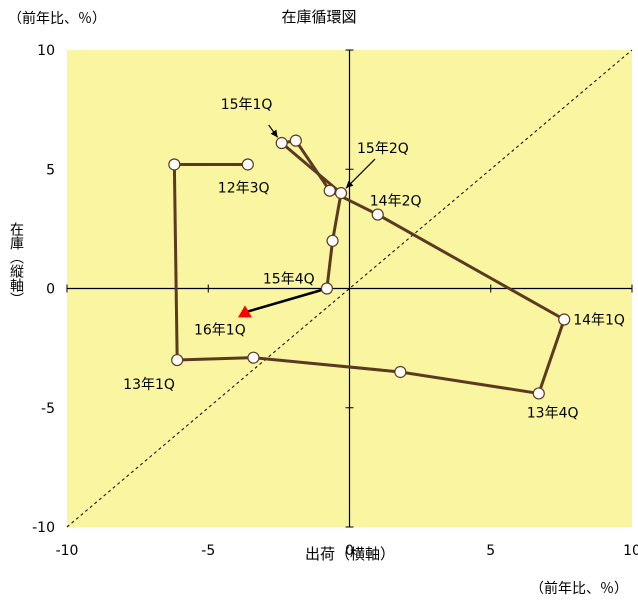 The height and width of the screenshot is (601, 638). Describe the element at coordinates (599, 321) in the screenshot. I see `point-label: 14年1Q` at that location.